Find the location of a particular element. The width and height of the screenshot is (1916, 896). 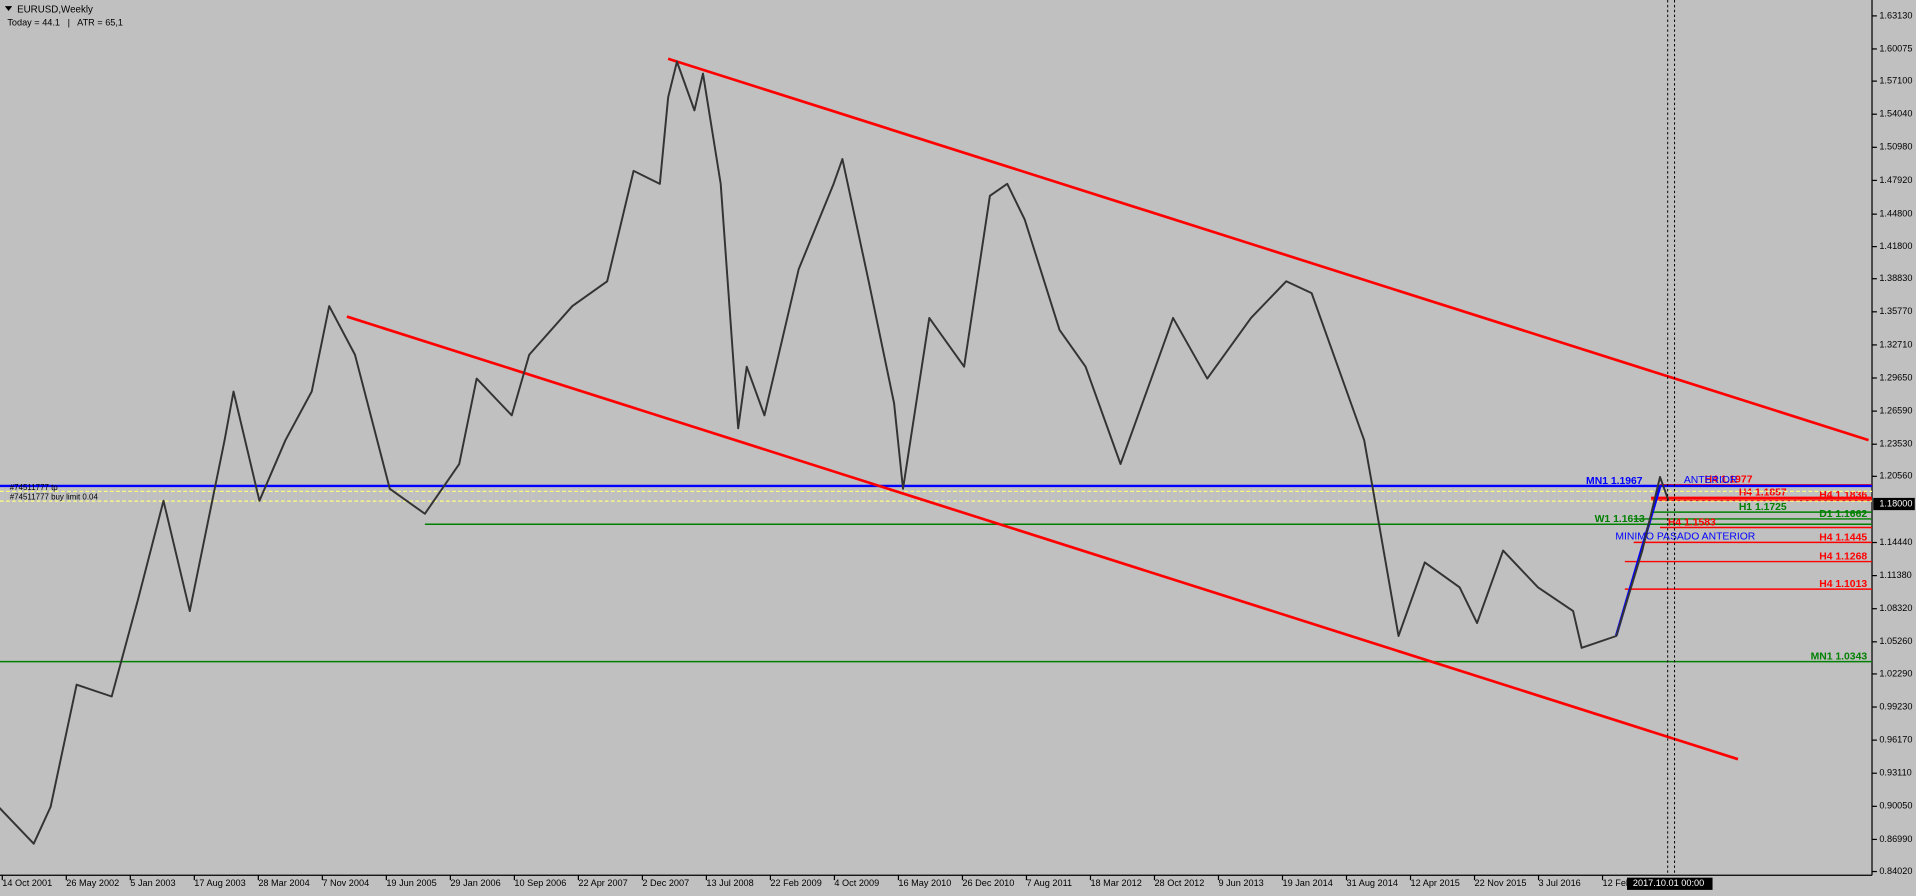

x-tick-label: 19 Jan 2014 is located at coordinates (1307, 883).